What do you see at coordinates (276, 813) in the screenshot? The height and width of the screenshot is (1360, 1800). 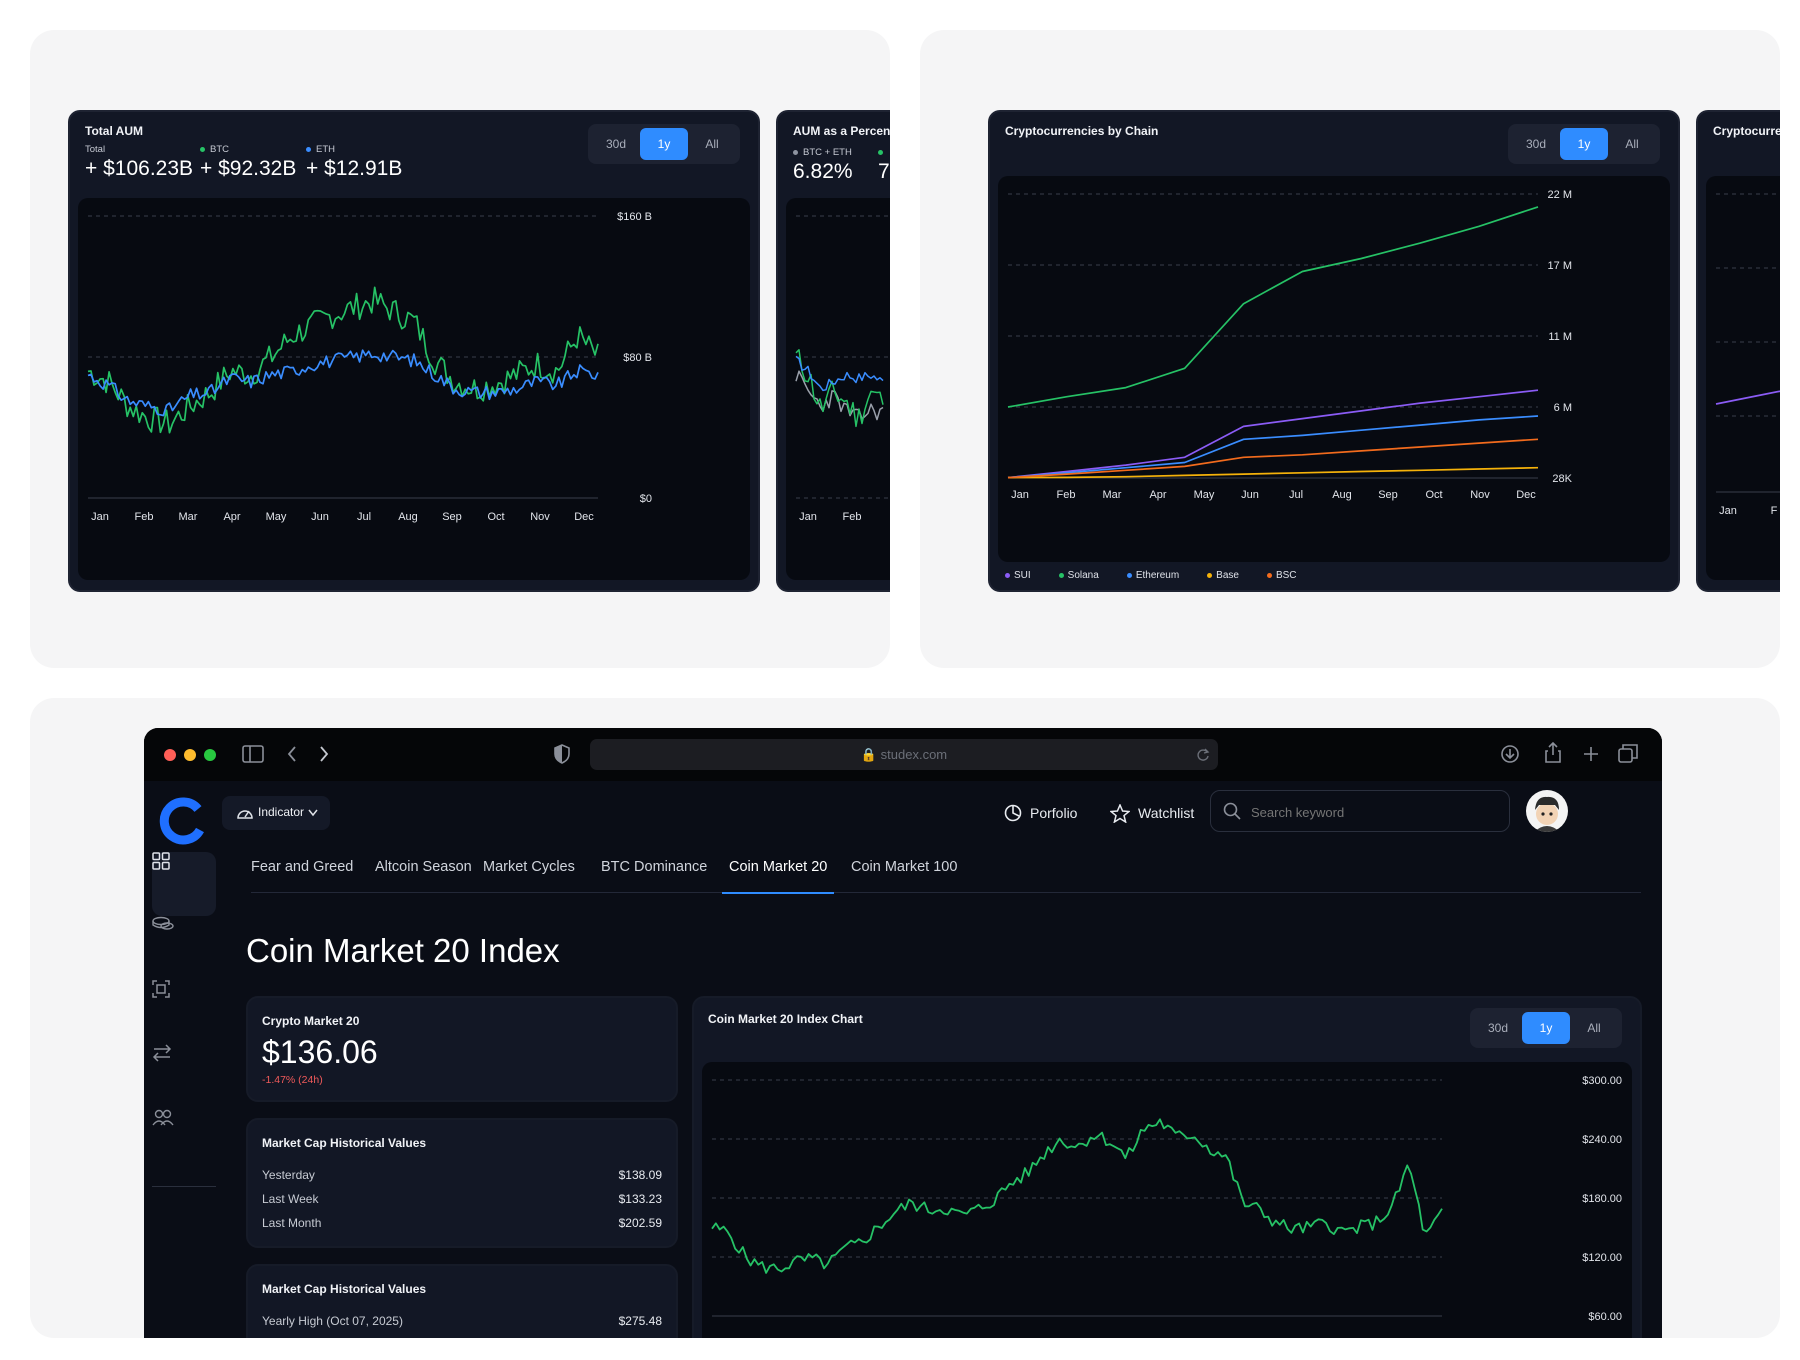 I see `indicator-dropdown: Indicator` at bounding box center [276, 813].